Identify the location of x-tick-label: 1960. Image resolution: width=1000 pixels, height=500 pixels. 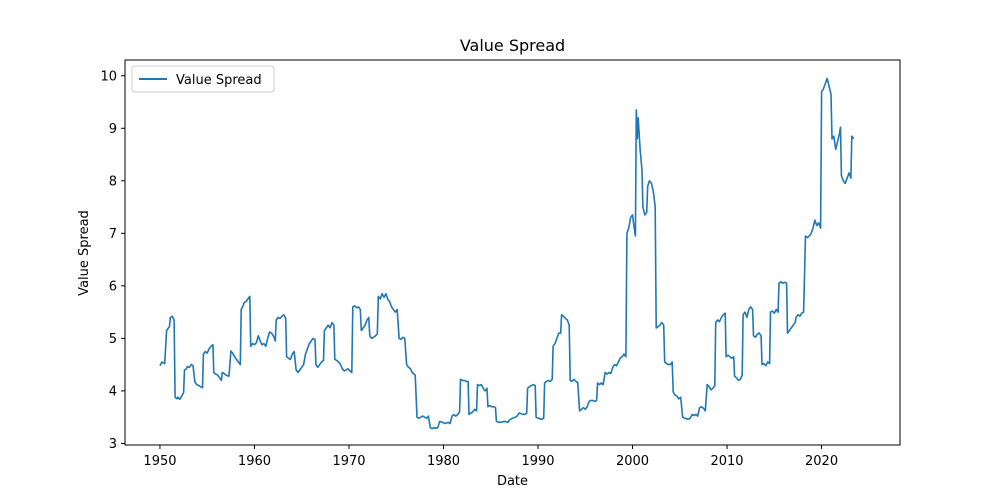
(254, 461).